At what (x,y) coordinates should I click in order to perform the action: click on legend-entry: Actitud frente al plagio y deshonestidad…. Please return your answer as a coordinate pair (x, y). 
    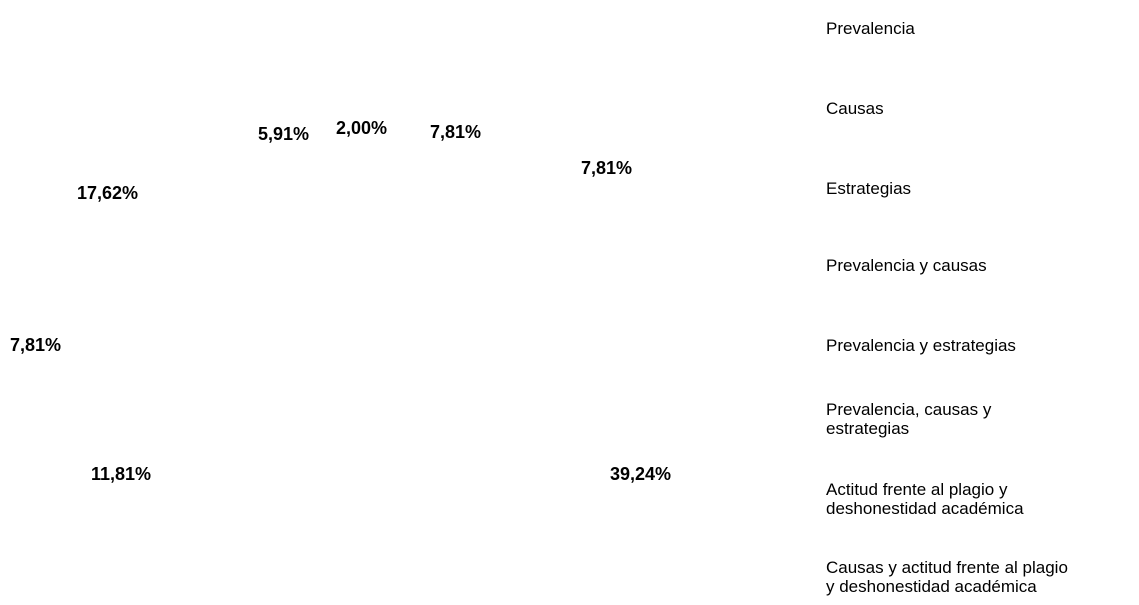
    Looking at the image, I should click on (925, 499).